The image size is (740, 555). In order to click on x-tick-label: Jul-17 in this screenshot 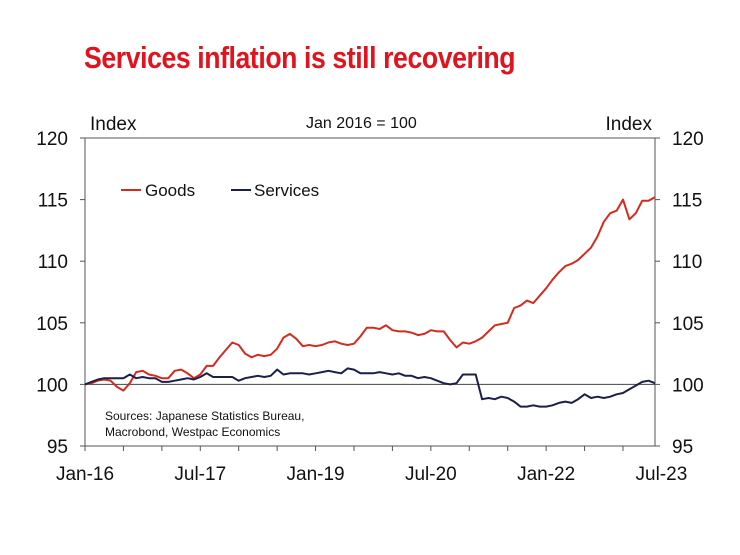, I will do `click(200, 474)`.